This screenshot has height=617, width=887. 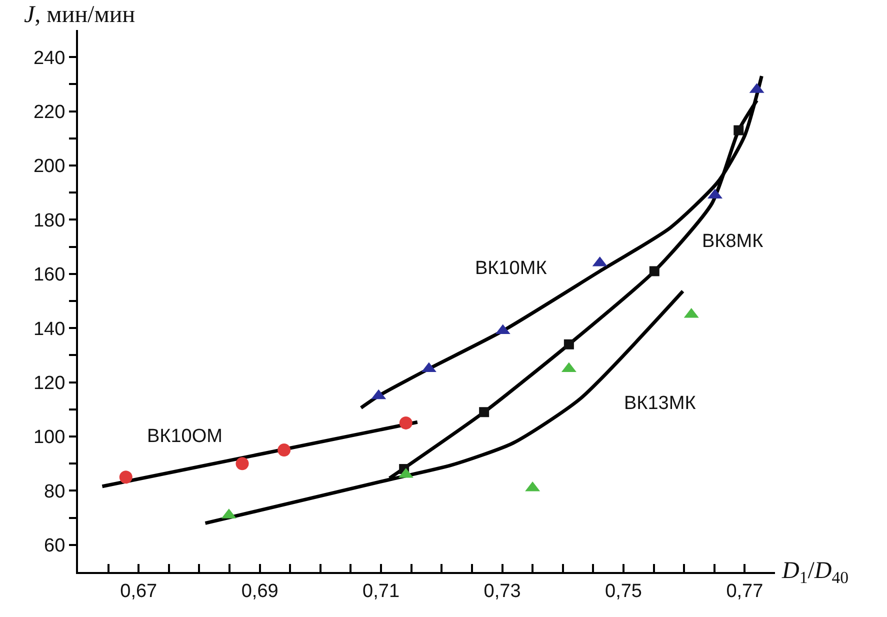 I want to click on y-tick-label: 220, so click(x=49, y=112).